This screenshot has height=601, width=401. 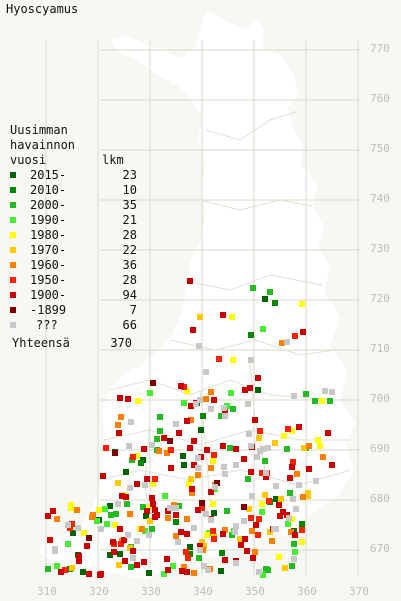 I want to click on total-count: 370, so click(x=121, y=343).